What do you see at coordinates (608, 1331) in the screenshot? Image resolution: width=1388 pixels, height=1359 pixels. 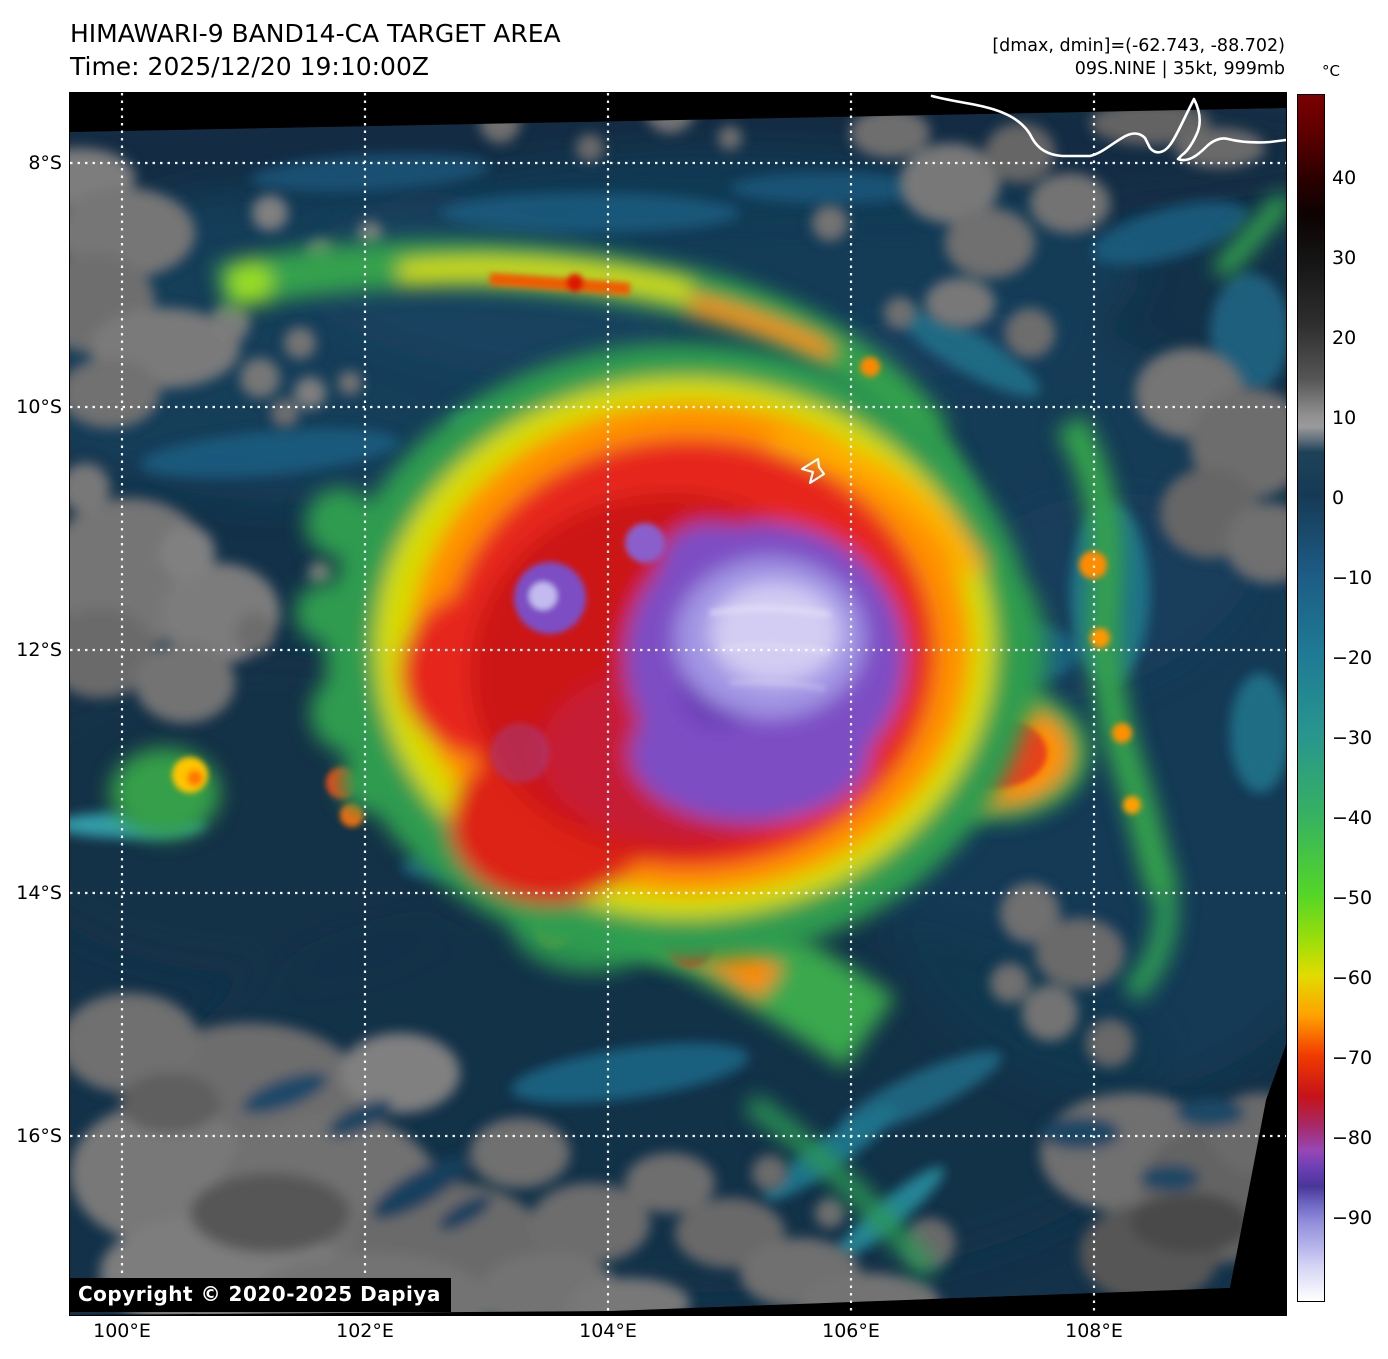 I see `lon-tick-label: 104°E` at bounding box center [608, 1331].